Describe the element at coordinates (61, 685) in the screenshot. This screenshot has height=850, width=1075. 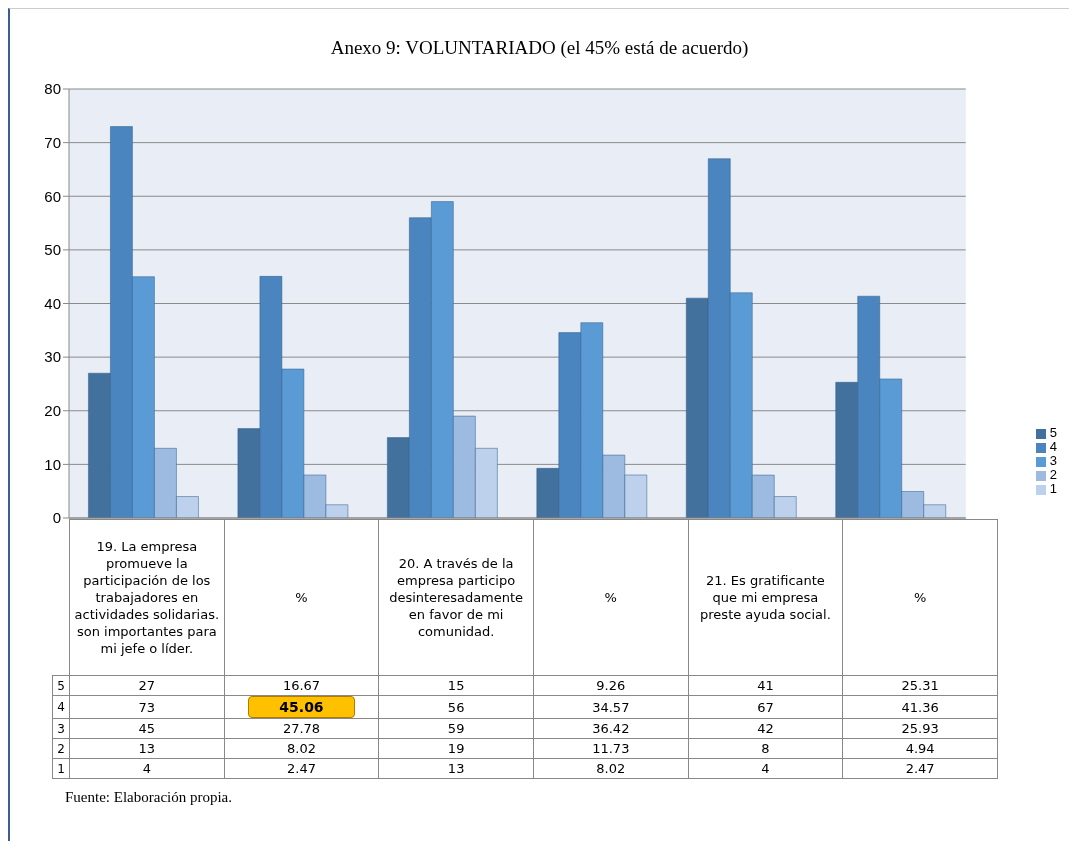
I see `text: 5` at that location.